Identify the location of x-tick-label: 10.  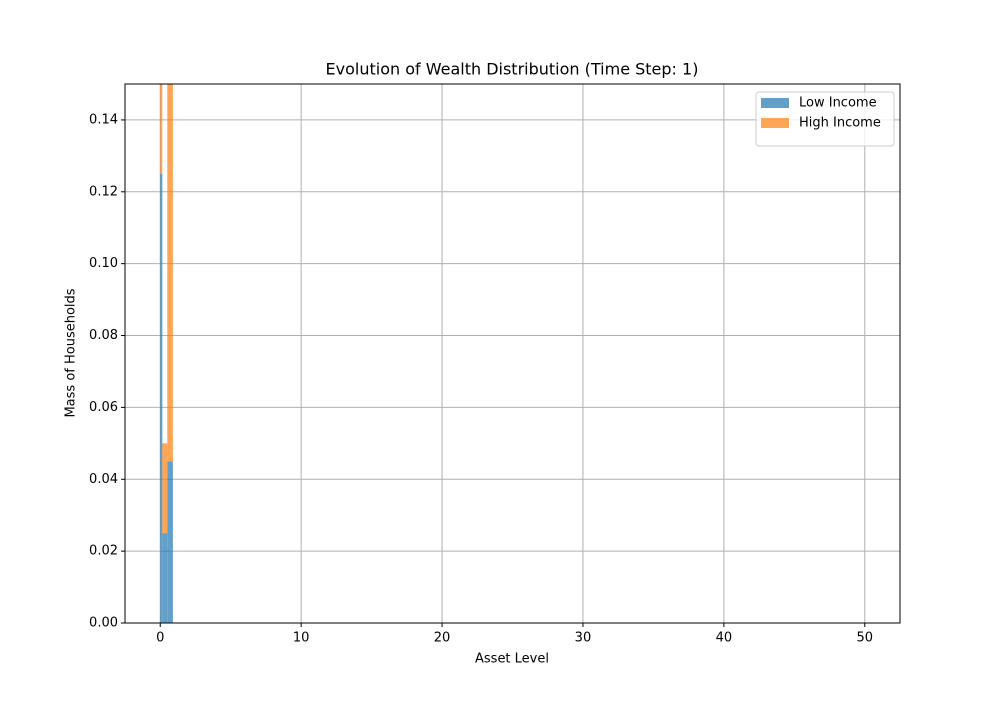
(301, 638).